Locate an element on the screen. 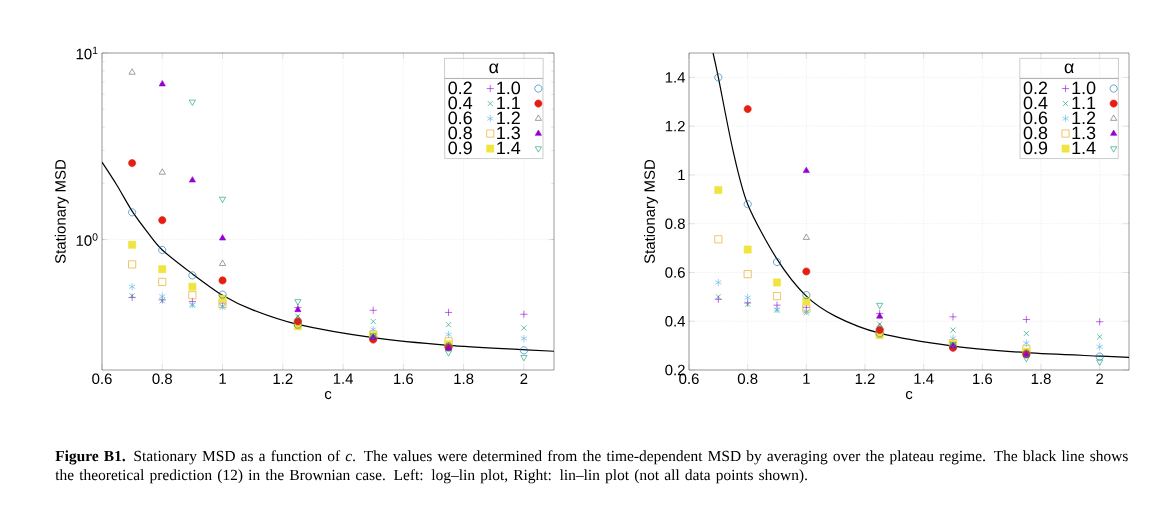  y-tick-label: 1 is located at coordinates (681, 175).